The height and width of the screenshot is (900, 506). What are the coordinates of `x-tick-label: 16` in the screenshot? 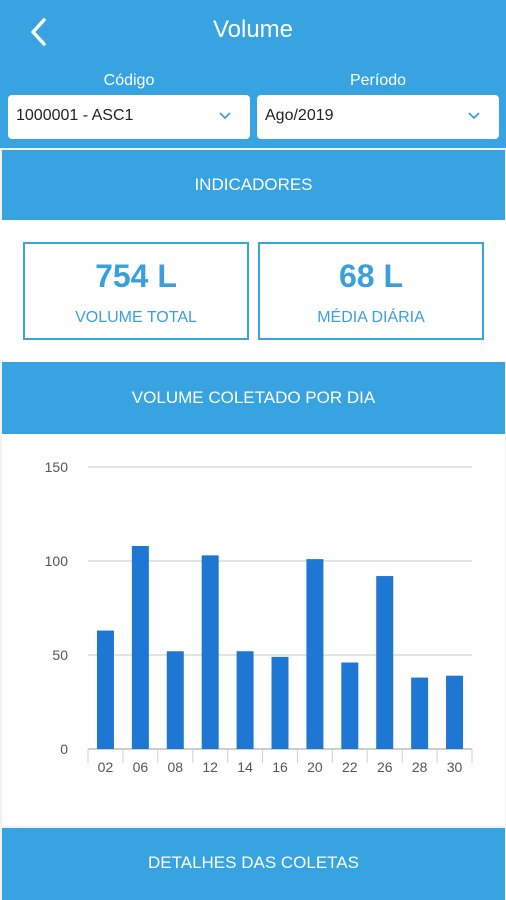 It's located at (280, 767).